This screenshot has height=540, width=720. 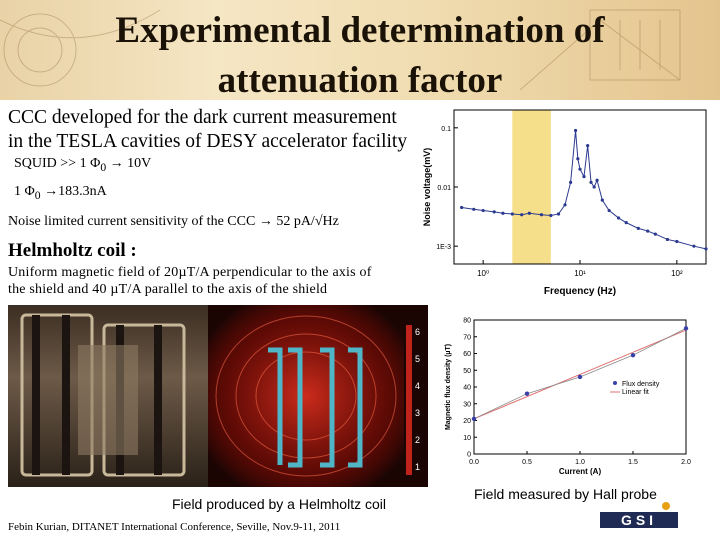 What do you see at coordinates (635, 392) in the screenshot?
I see `legend-fit: Linear fit` at bounding box center [635, 392].